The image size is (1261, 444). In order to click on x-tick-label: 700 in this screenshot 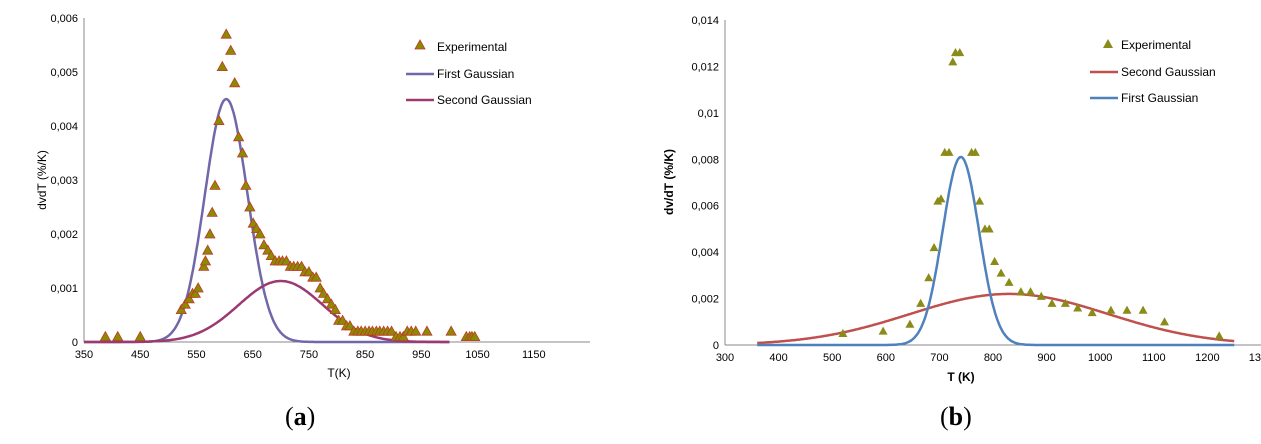, I will do `click(939, 358)`.